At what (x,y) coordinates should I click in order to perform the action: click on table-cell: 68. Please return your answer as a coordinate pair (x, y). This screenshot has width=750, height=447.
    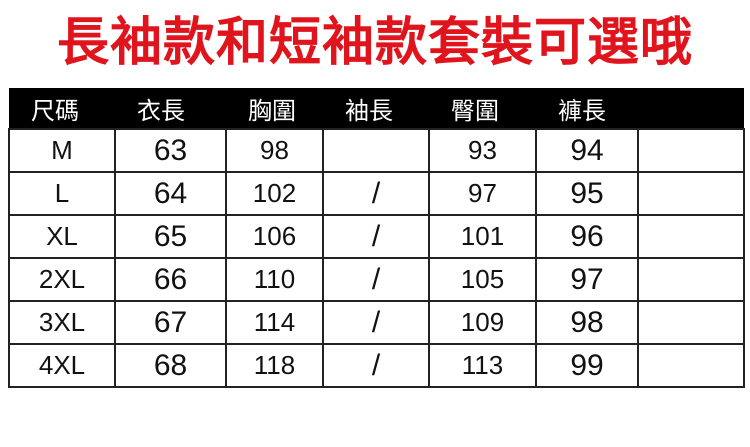
    Looking at the image, I should click on (170, 365).